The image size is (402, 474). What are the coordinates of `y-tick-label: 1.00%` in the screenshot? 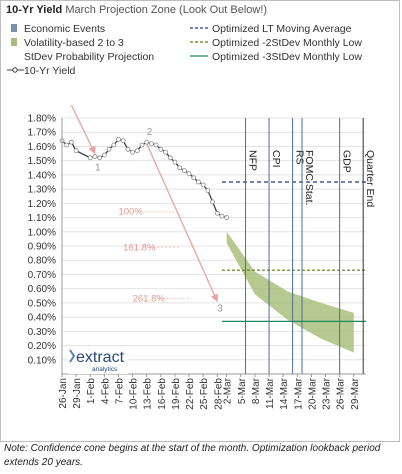 It's located at (42, 232).